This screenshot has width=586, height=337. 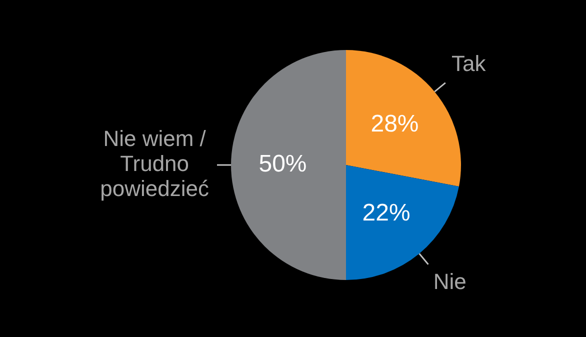 I want to click on data-label: 28%, so click(x=394, y=124).